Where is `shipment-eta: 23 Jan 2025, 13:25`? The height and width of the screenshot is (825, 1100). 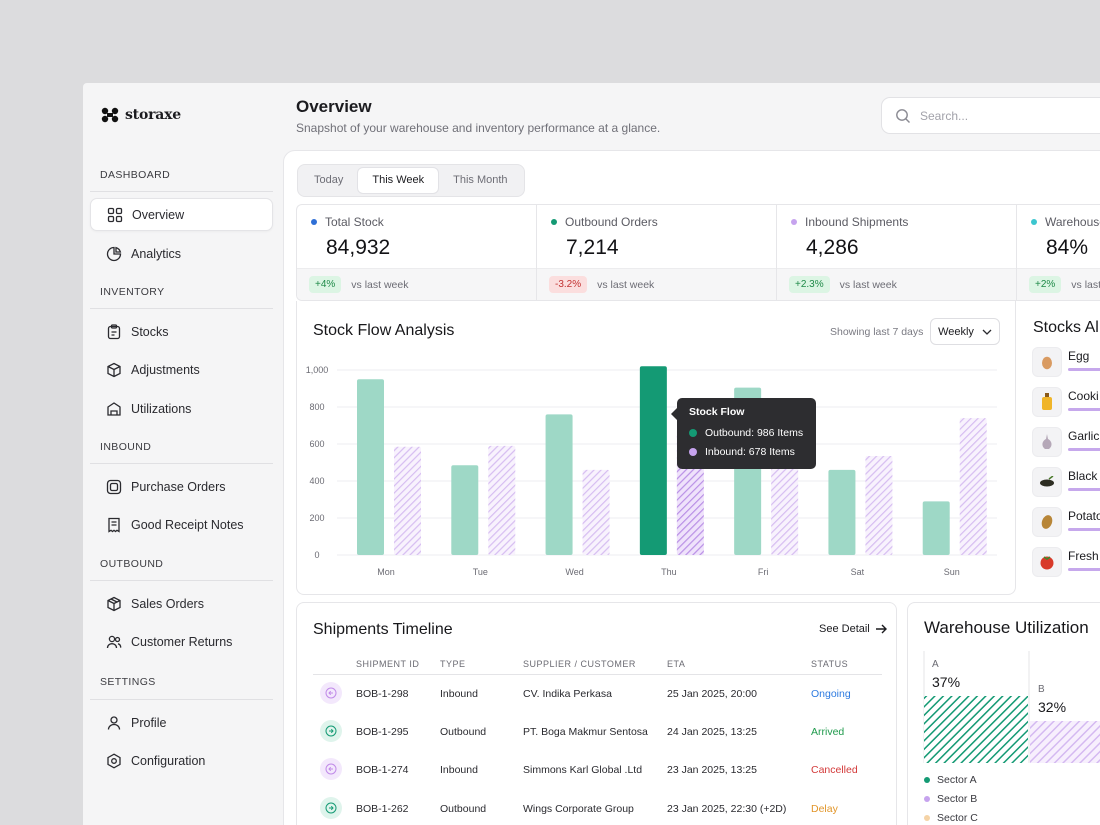 shipment-eta: 23 Jan 2025, 13:25 is located at coordinates (712, 770).